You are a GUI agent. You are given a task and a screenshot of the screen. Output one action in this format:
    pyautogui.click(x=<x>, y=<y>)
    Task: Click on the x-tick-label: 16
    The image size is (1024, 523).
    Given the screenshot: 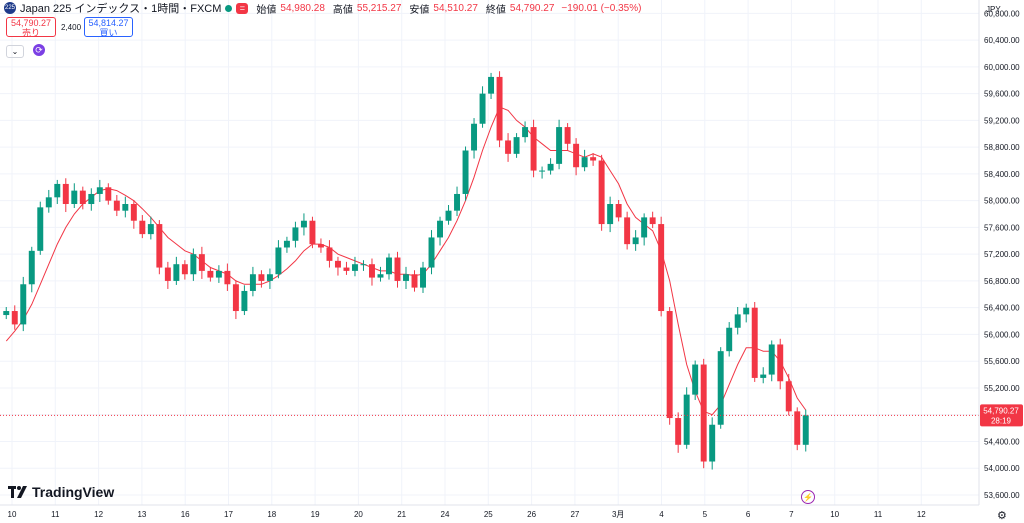 What is the action you would take?
    pyautogui.click(x=185, y=514)
    